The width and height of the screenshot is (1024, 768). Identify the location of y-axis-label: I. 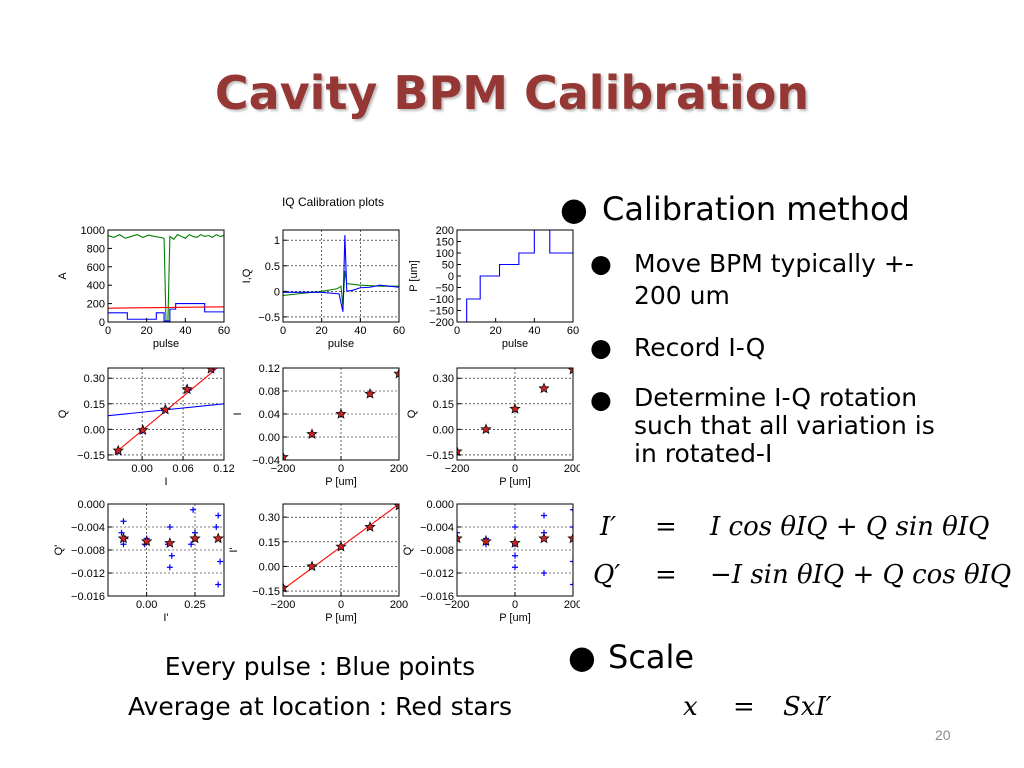
(238, 413).